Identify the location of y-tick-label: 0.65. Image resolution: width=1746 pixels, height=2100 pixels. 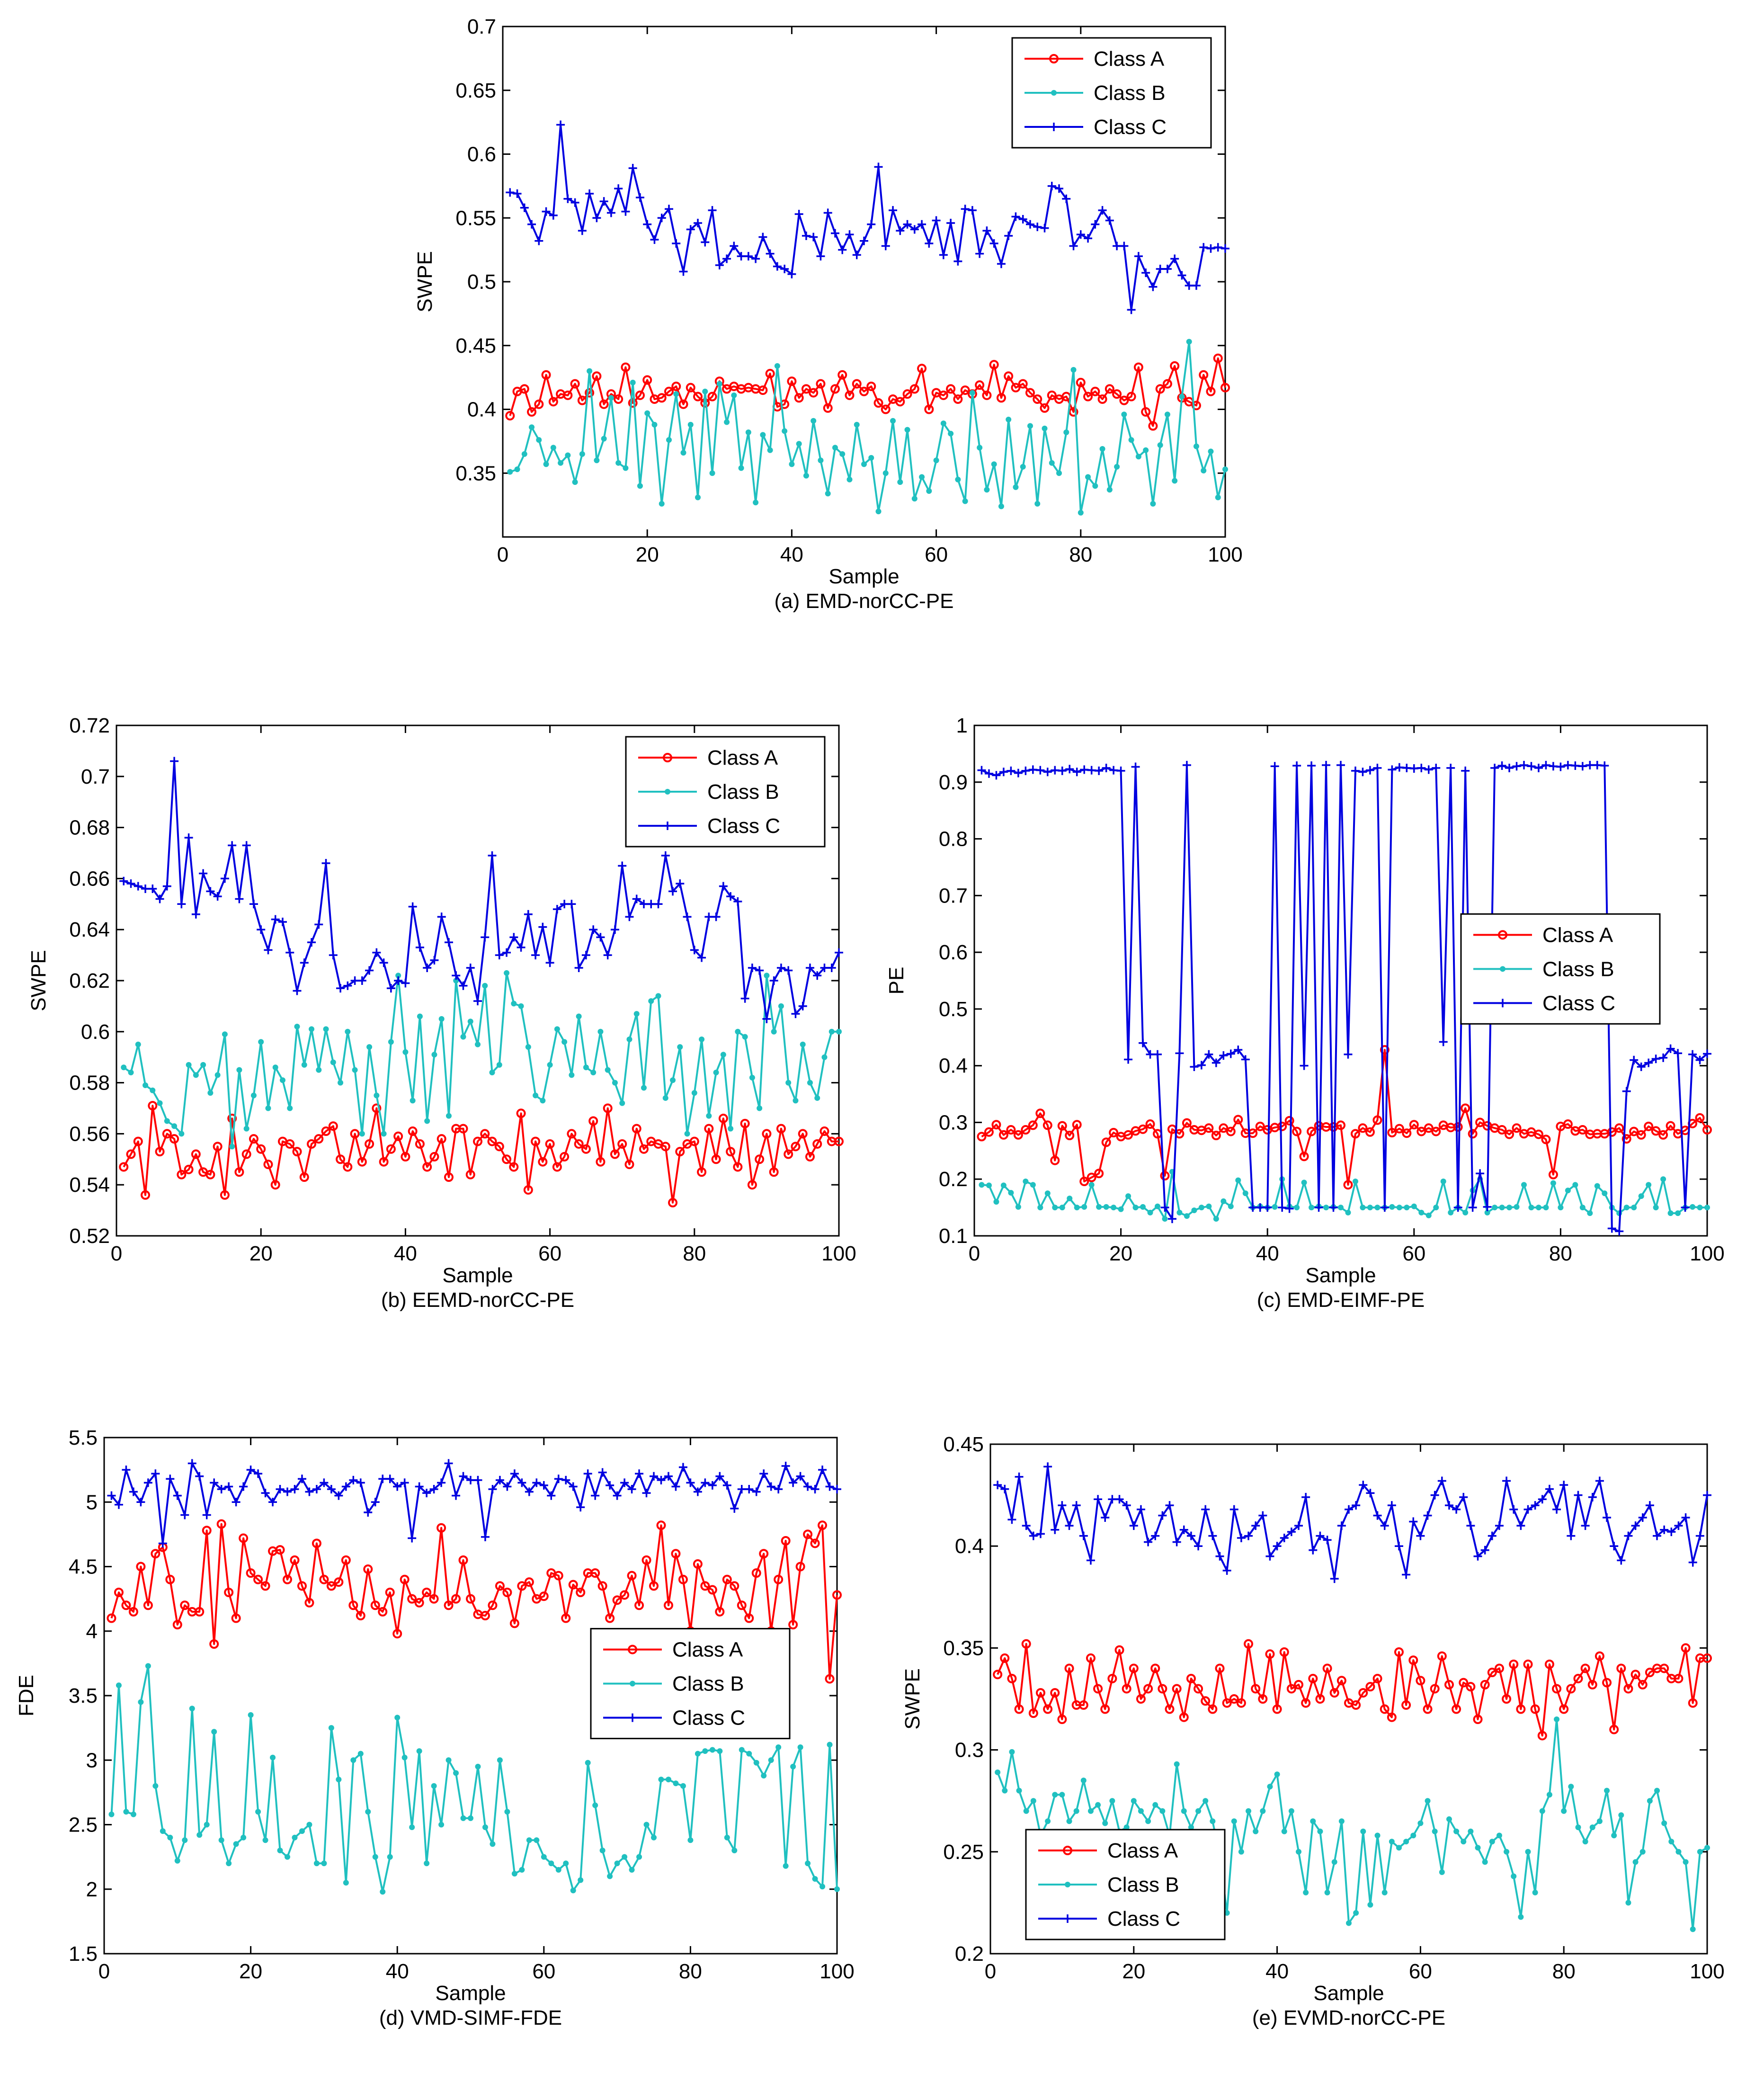
(475, 90).